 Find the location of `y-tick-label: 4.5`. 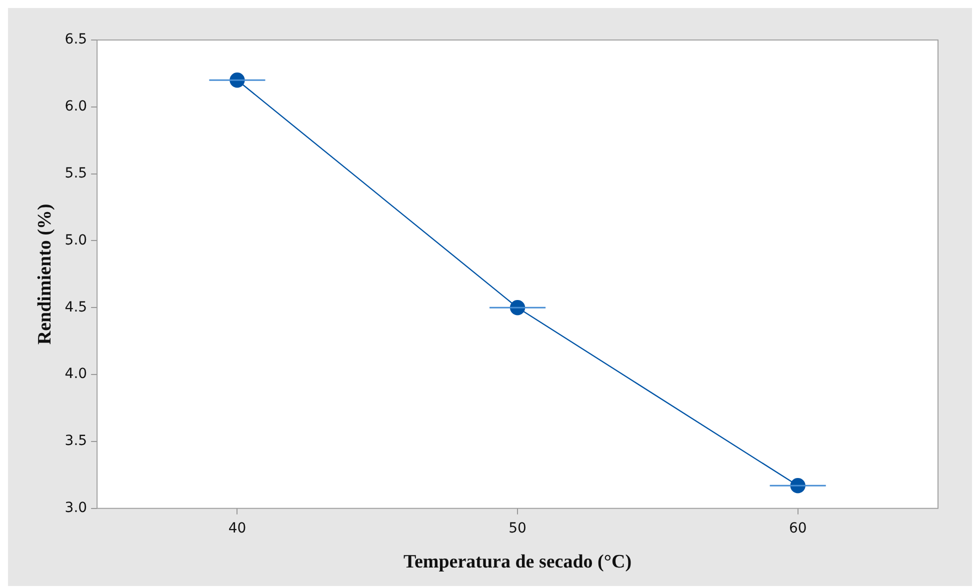

y-tick-label: 4.5 is located at coordinates (76, 307).